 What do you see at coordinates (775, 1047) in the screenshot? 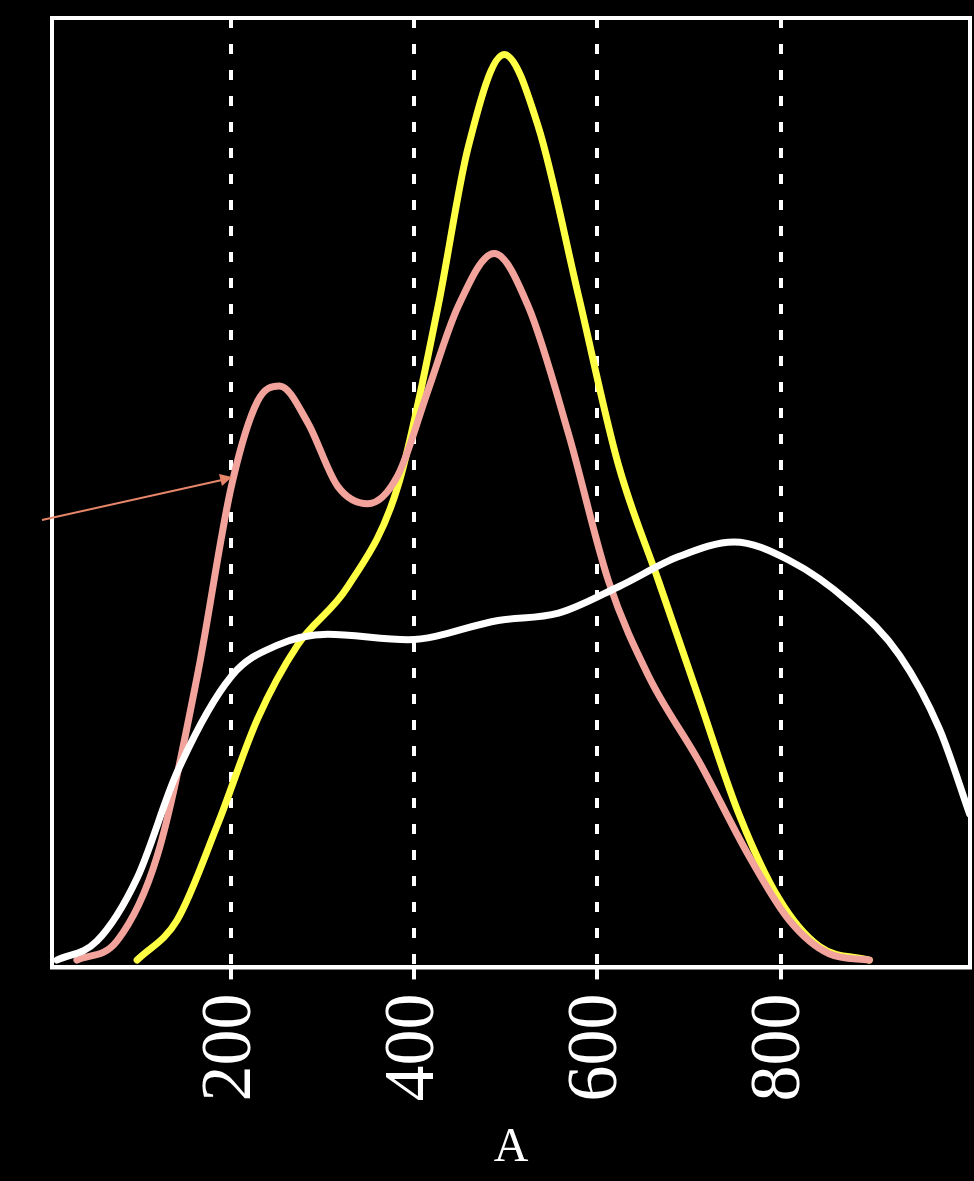
I see `x-tick-label: 800` at bounding box center [775, 1047].